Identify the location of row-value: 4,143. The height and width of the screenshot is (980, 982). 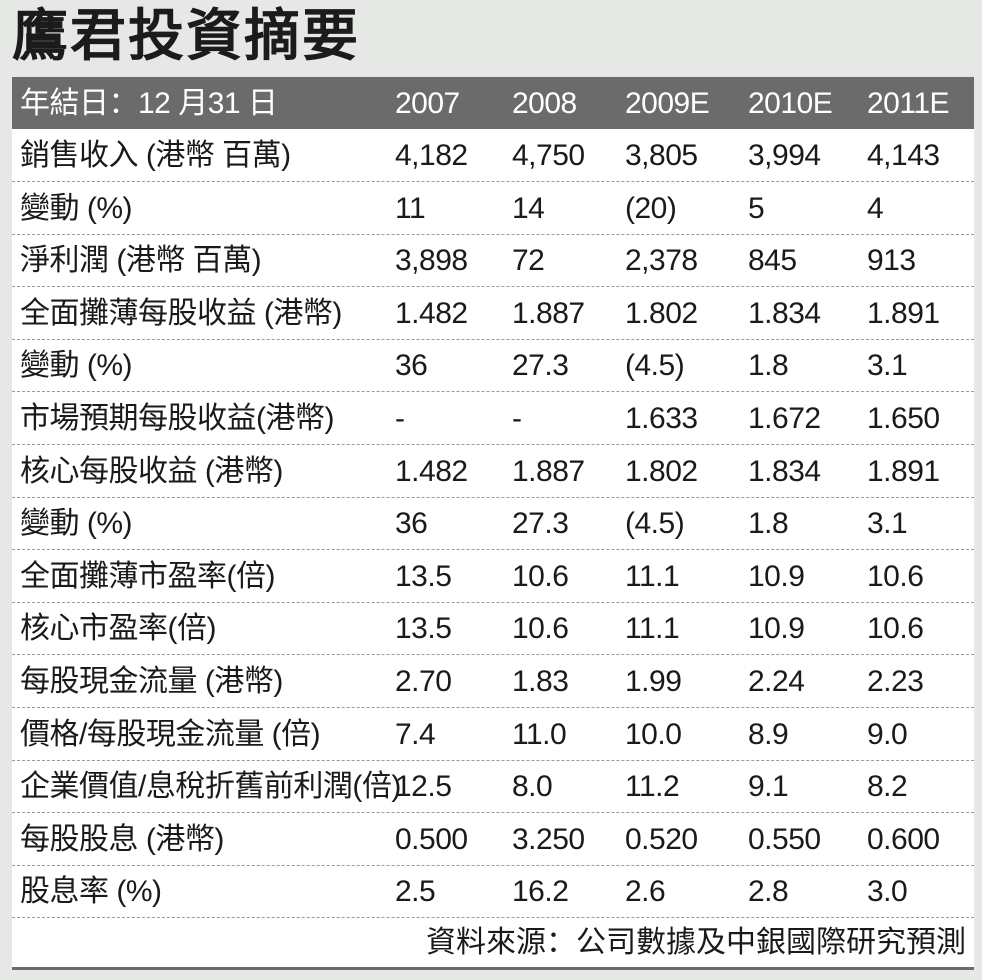
(903, 155).